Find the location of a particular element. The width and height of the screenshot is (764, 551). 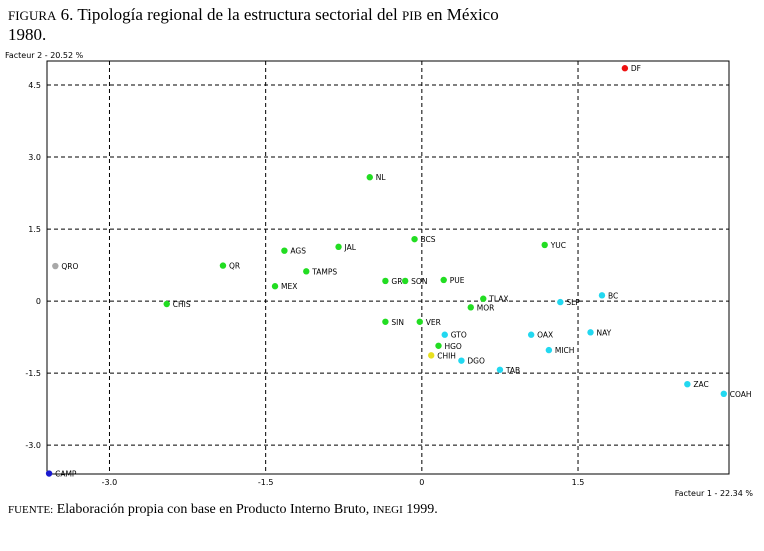

point-bc is located at coordinates (602, 295).